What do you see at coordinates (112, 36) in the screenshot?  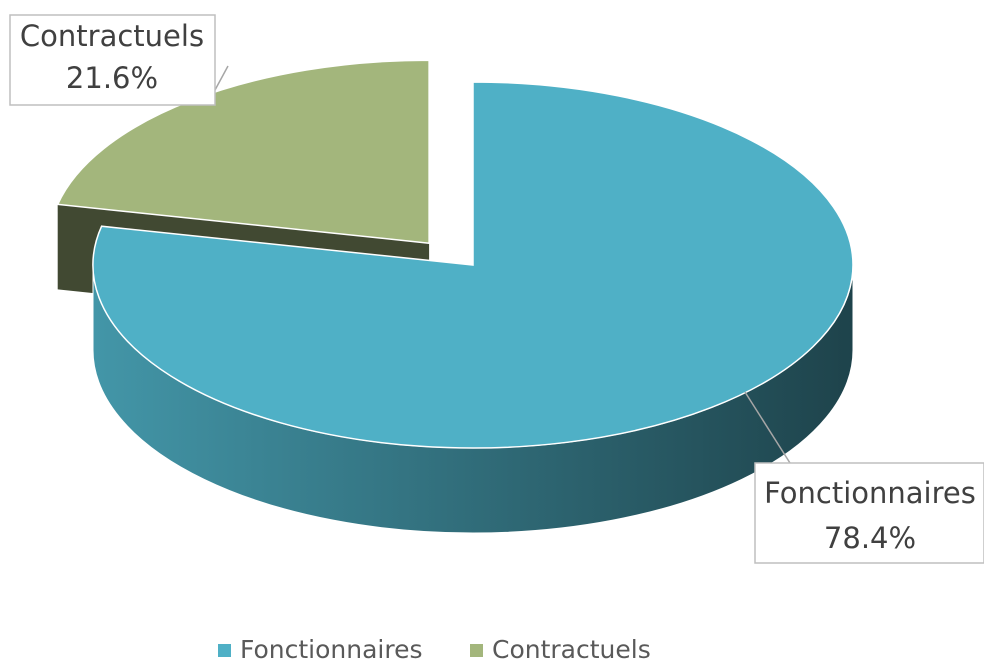 I see `data-label-name: Contractuels` at bounding box center [112, 36].